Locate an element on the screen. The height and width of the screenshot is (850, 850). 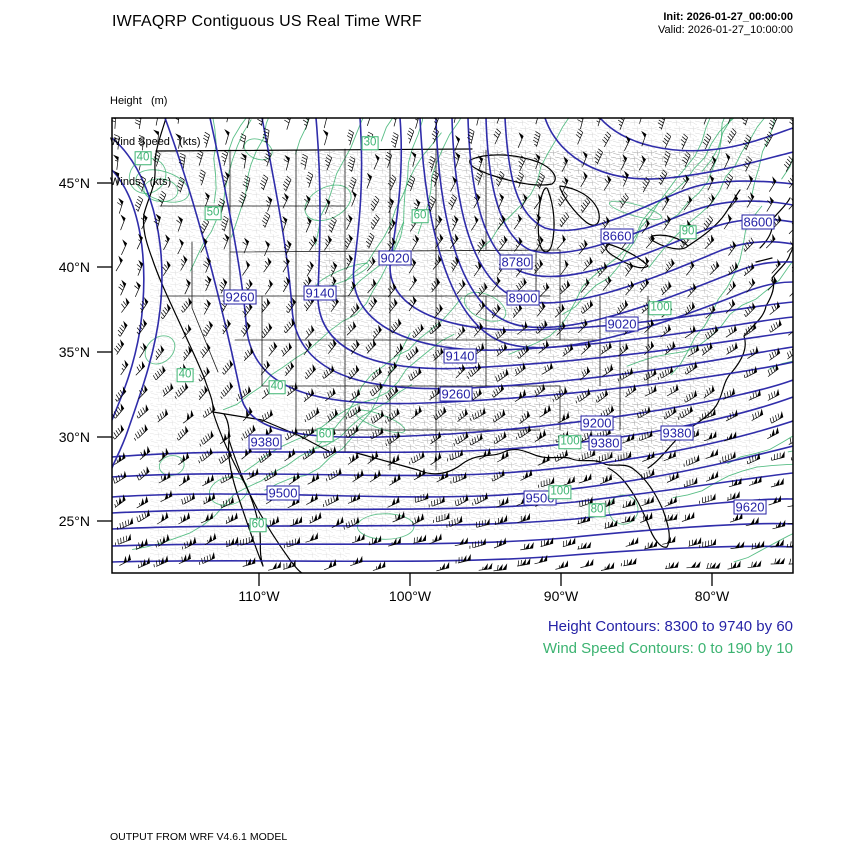
florida-peninsula is located at coordinates (638, 507).